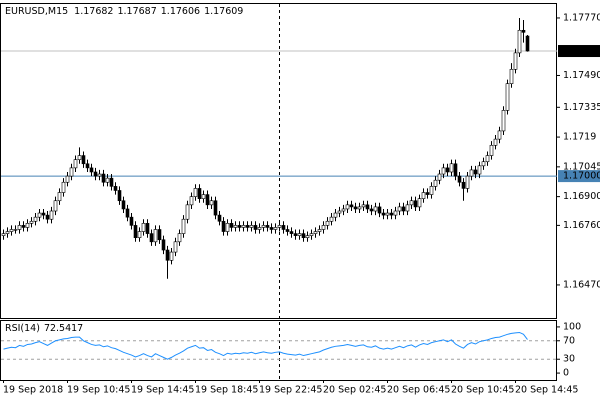 This screenshot has height=400, width=600. Describe the element at coordinates (278, 350) in the screenshot. I see `rsi-panel-frame` at that location.